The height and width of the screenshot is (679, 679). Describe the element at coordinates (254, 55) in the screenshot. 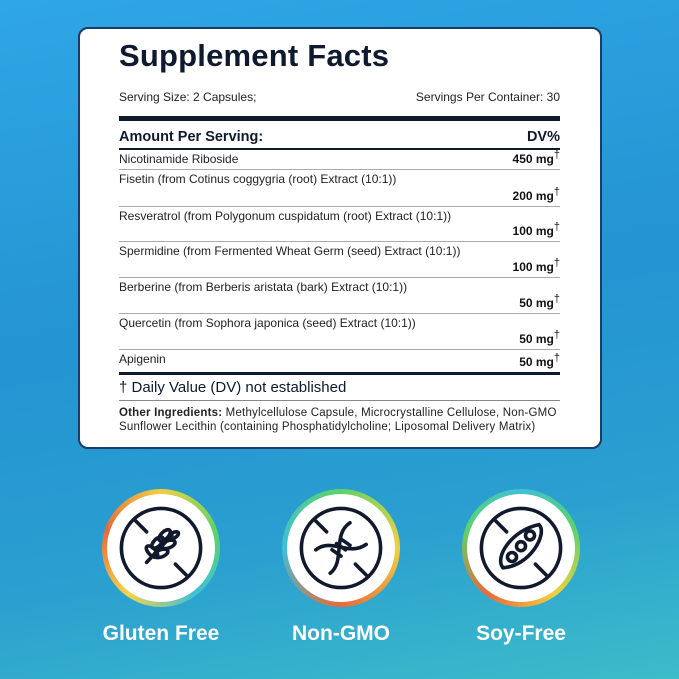

I see `panel-title: Supplement Facts` at that location.